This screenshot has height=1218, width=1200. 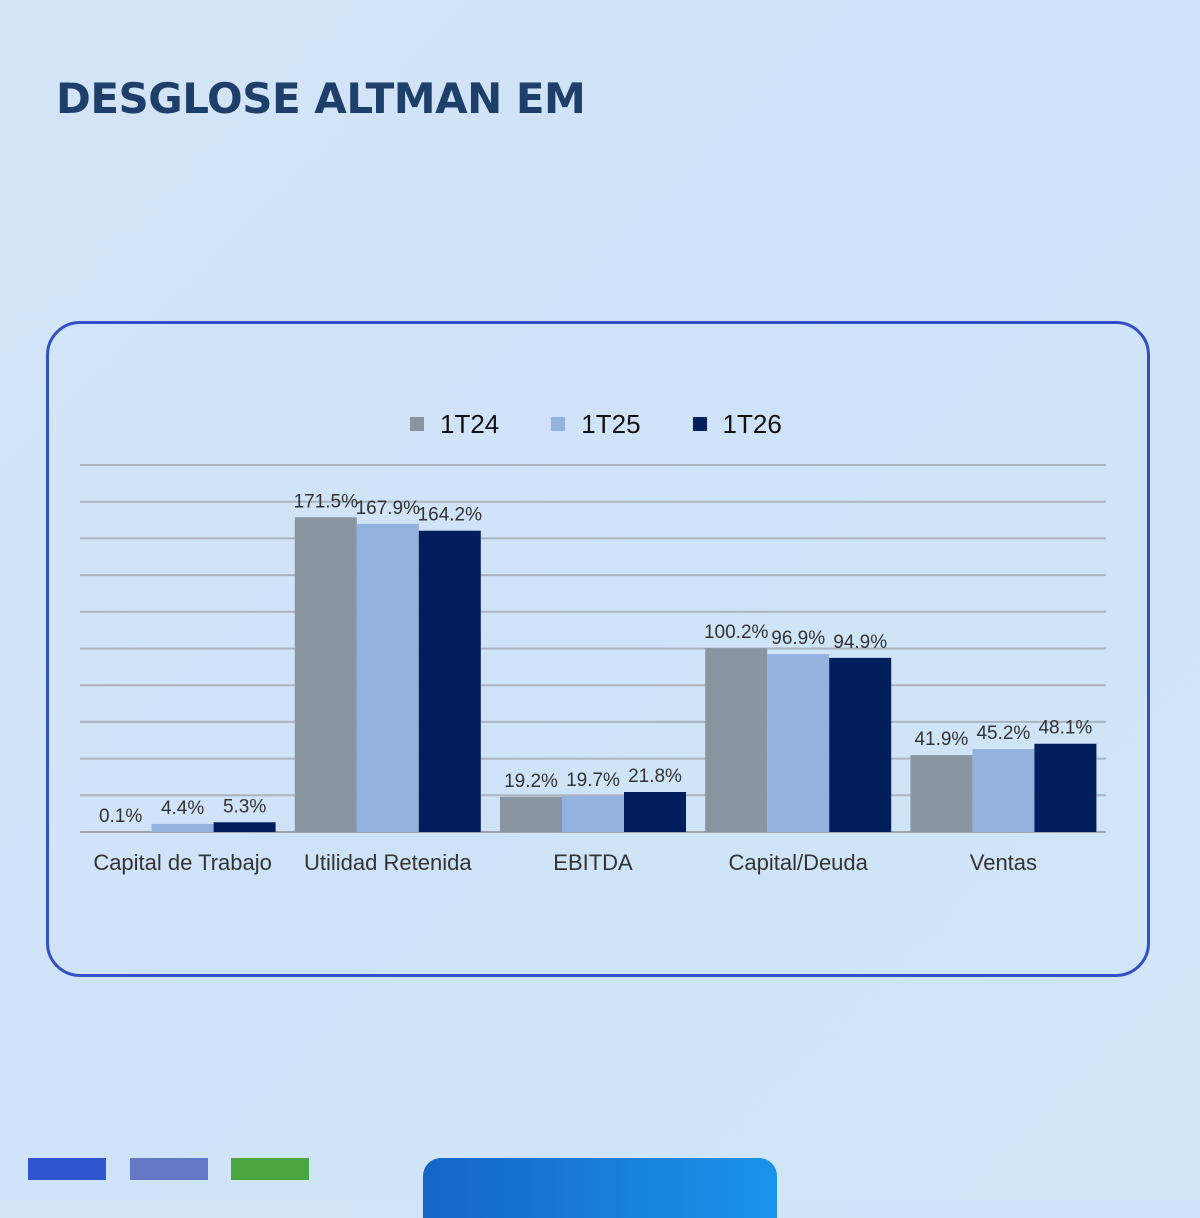 What do you see at coordinates (531, 781) in the screenshot?
I see `data-label: 19.2%` at bounding box center [531, 781].